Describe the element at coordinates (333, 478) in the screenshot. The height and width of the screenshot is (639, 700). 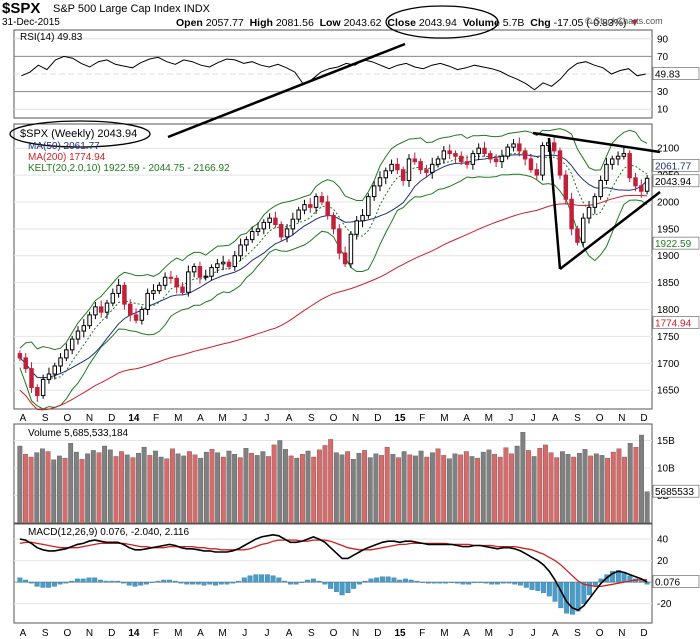
I see `volume-bars` at that location.